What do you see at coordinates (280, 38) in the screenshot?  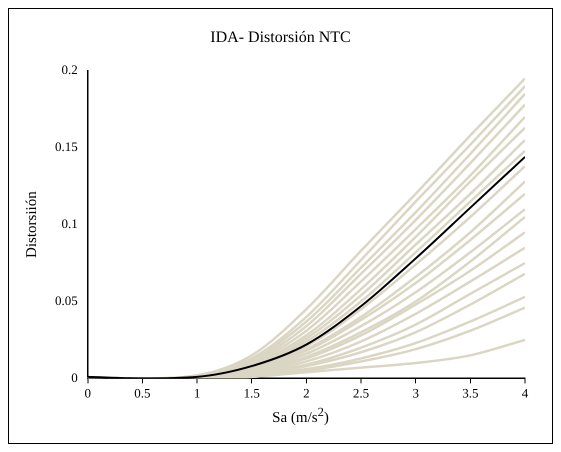 I see `chart-title: IDA- Distorsión NTC` at bounding box center [280, 38].